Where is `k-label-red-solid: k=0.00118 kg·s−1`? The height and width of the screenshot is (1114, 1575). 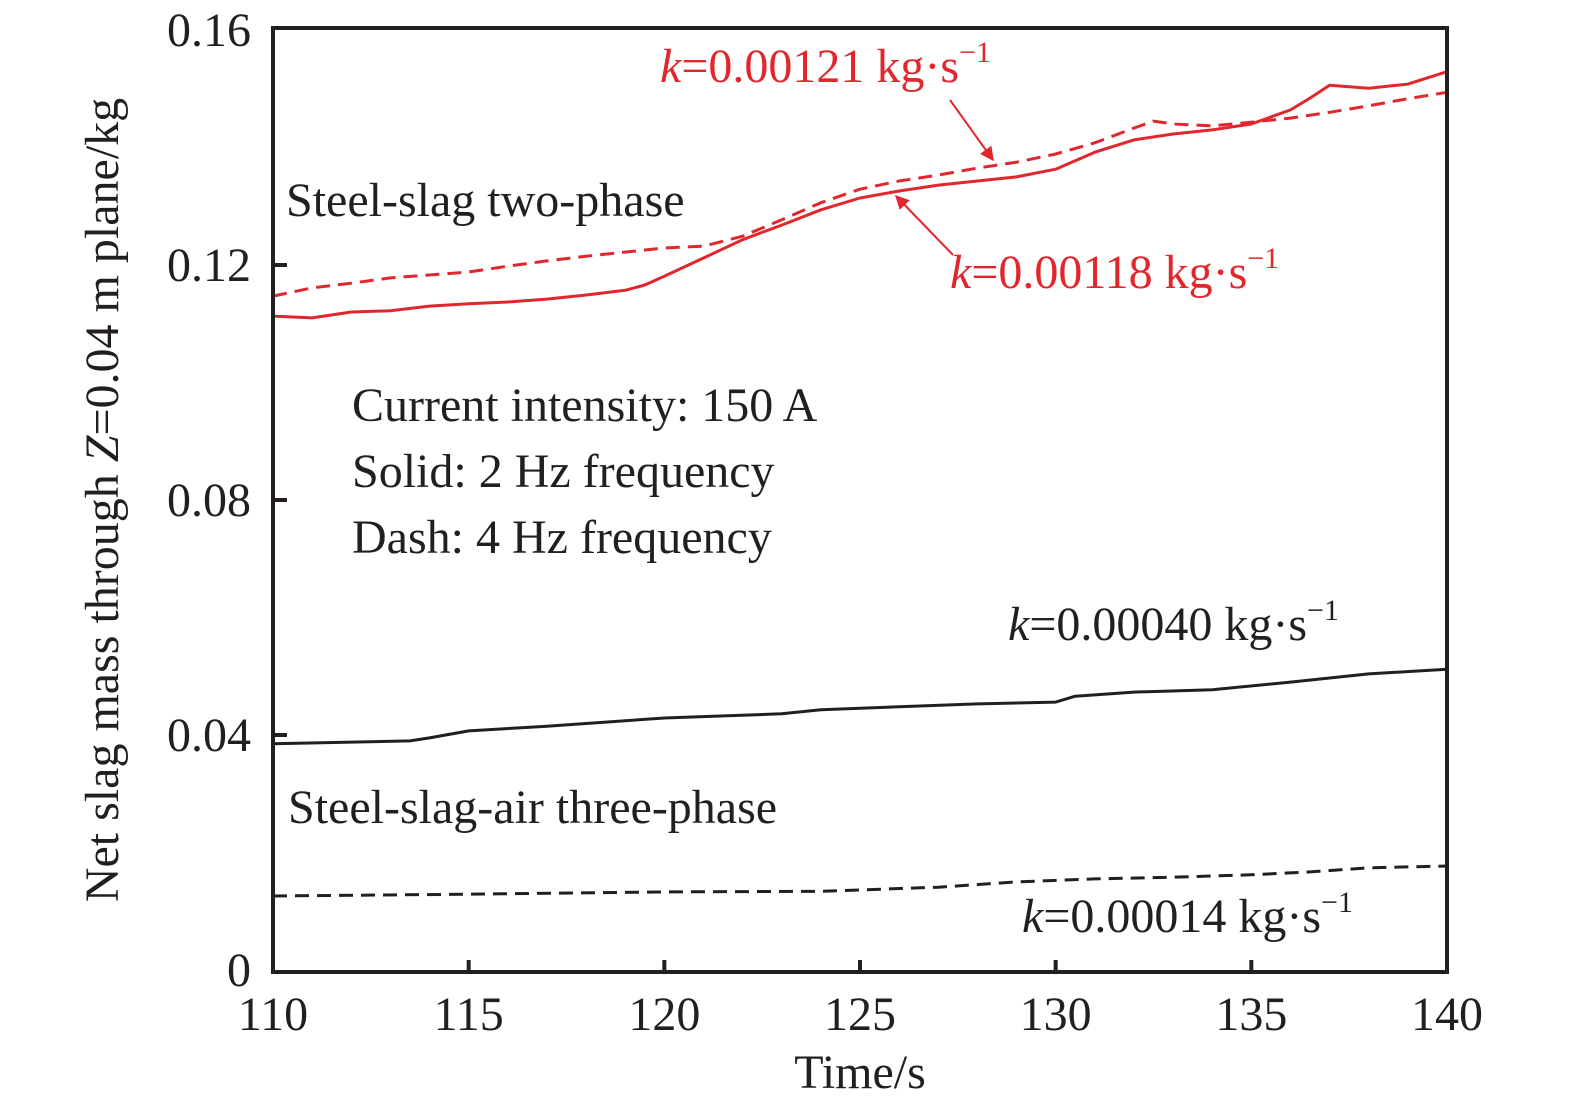 k-label-red-solid: k=0.00118 kg·s−1 is located at coordinates (1114, 270).